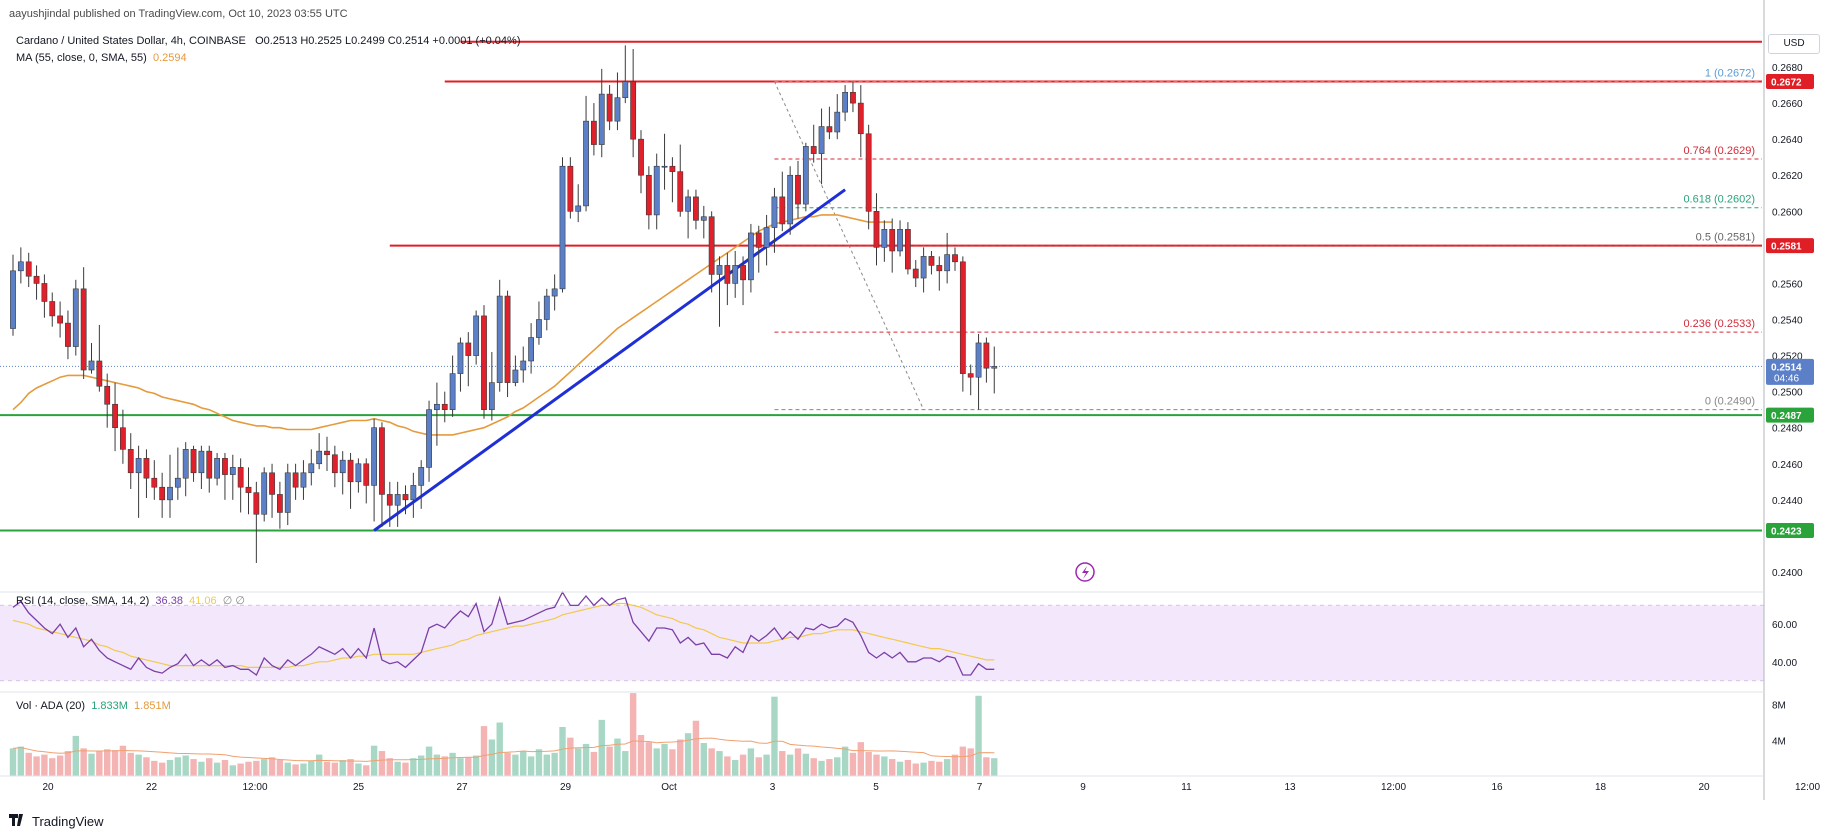  What do you see at coordinates (1787, 104) in the screenshot?
I see `price-tick-label: 0.2660` at bounding box center [1787, 104].